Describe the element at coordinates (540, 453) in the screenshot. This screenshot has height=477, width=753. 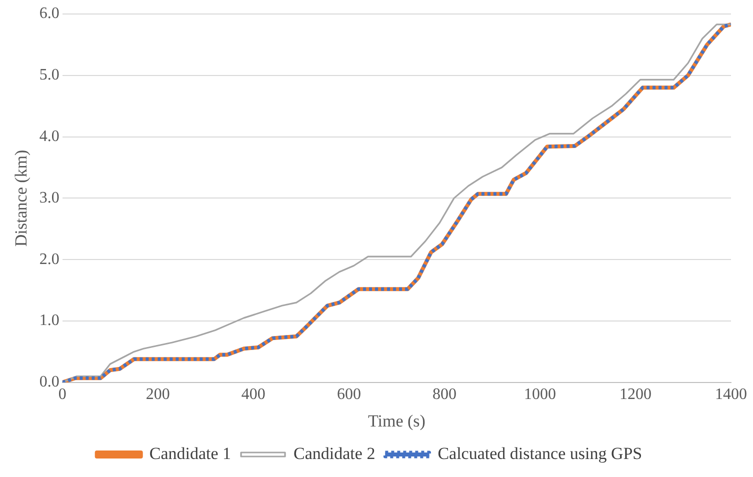
I see `legend-label: Calcuated distance using GPS` at that location.